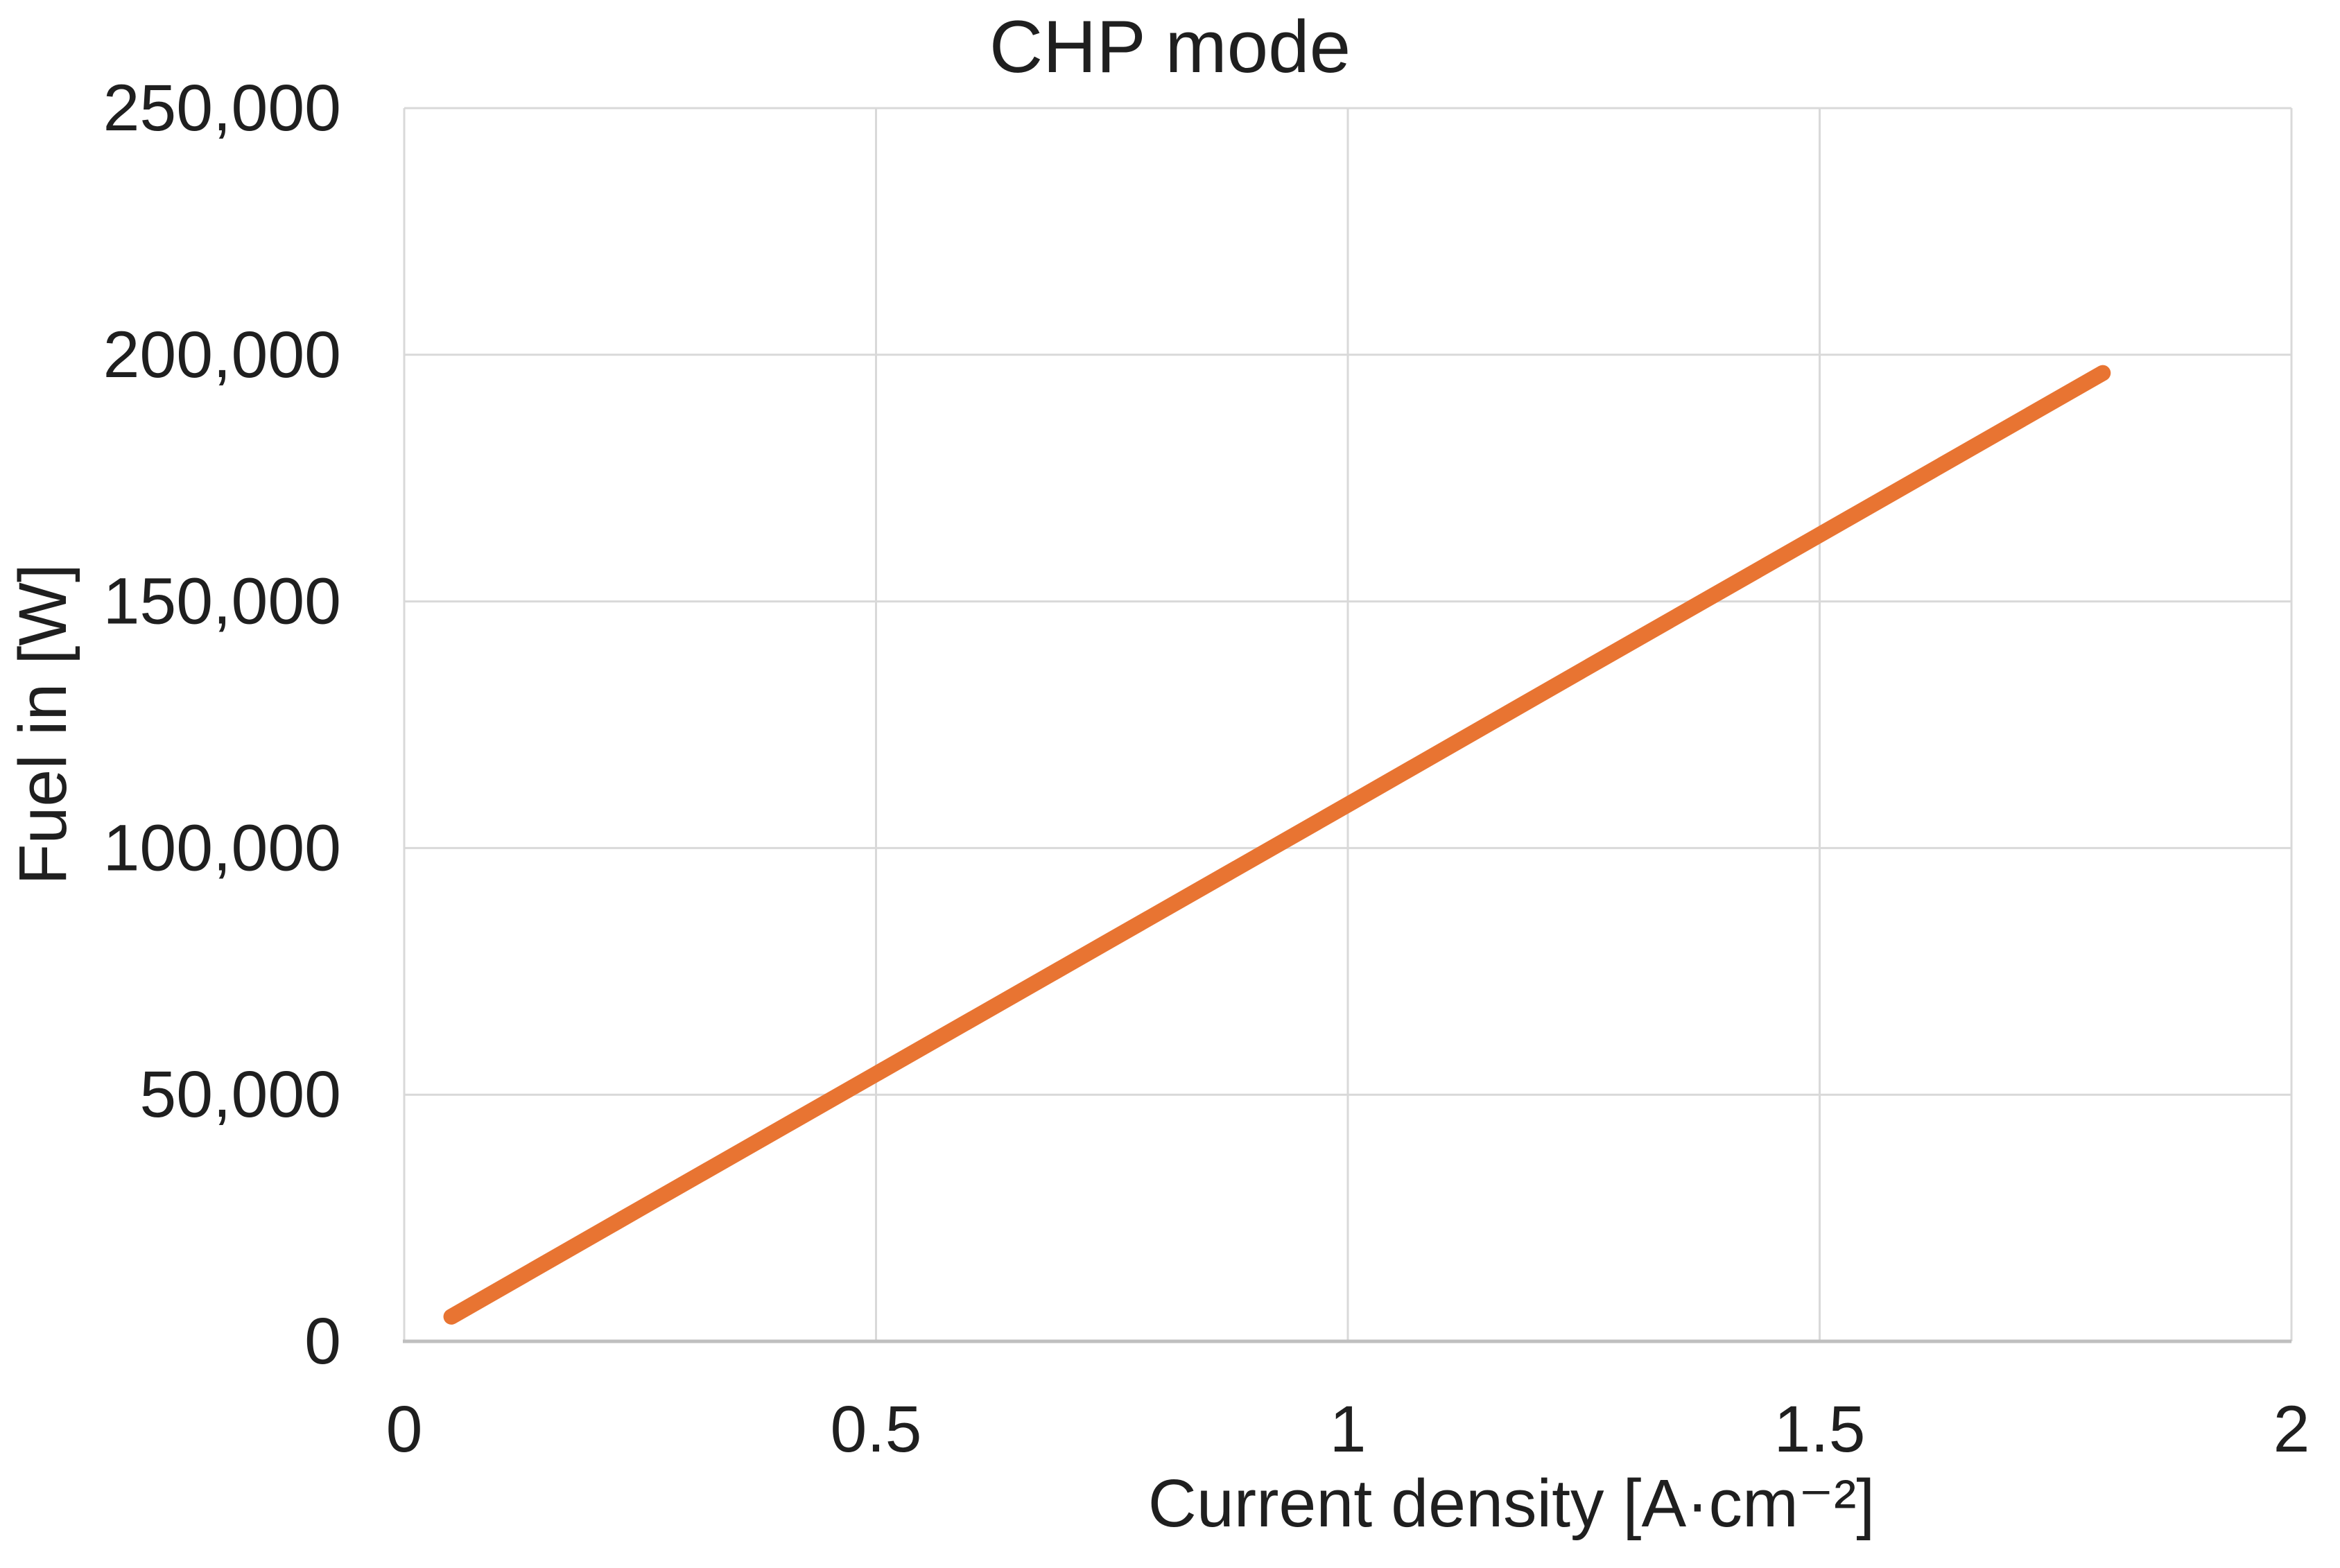 The image size is (2340, 1568). Describe the element at coordinates (222, 601) in the screenshot. I see `y-tick-label: 150,000` at that location.